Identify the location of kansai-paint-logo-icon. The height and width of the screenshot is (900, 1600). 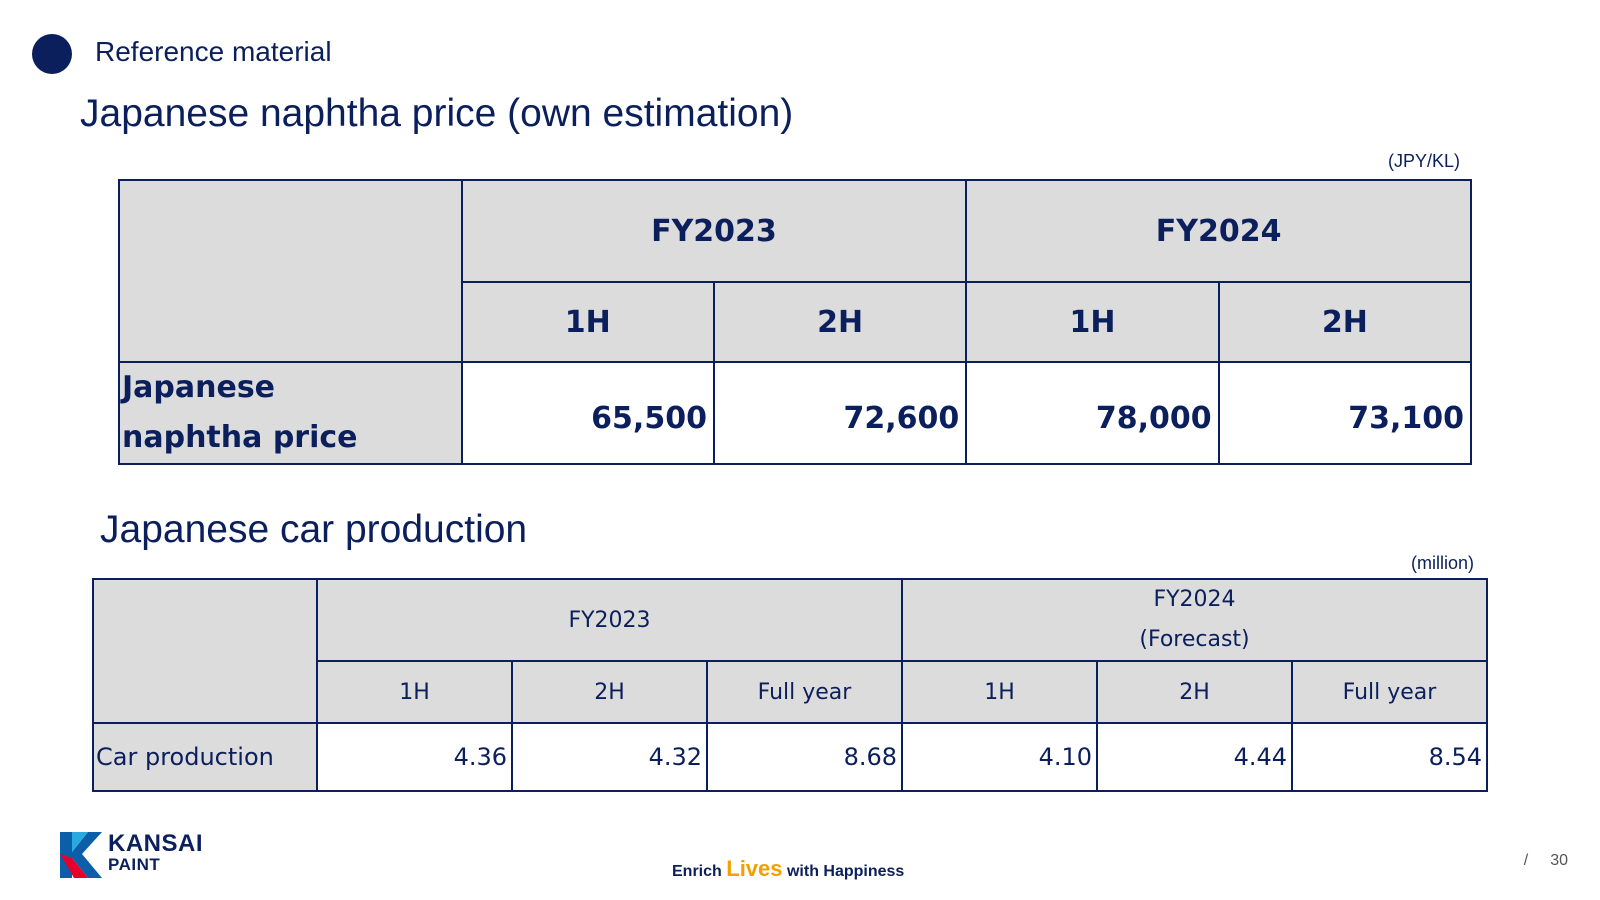
(81, 855).